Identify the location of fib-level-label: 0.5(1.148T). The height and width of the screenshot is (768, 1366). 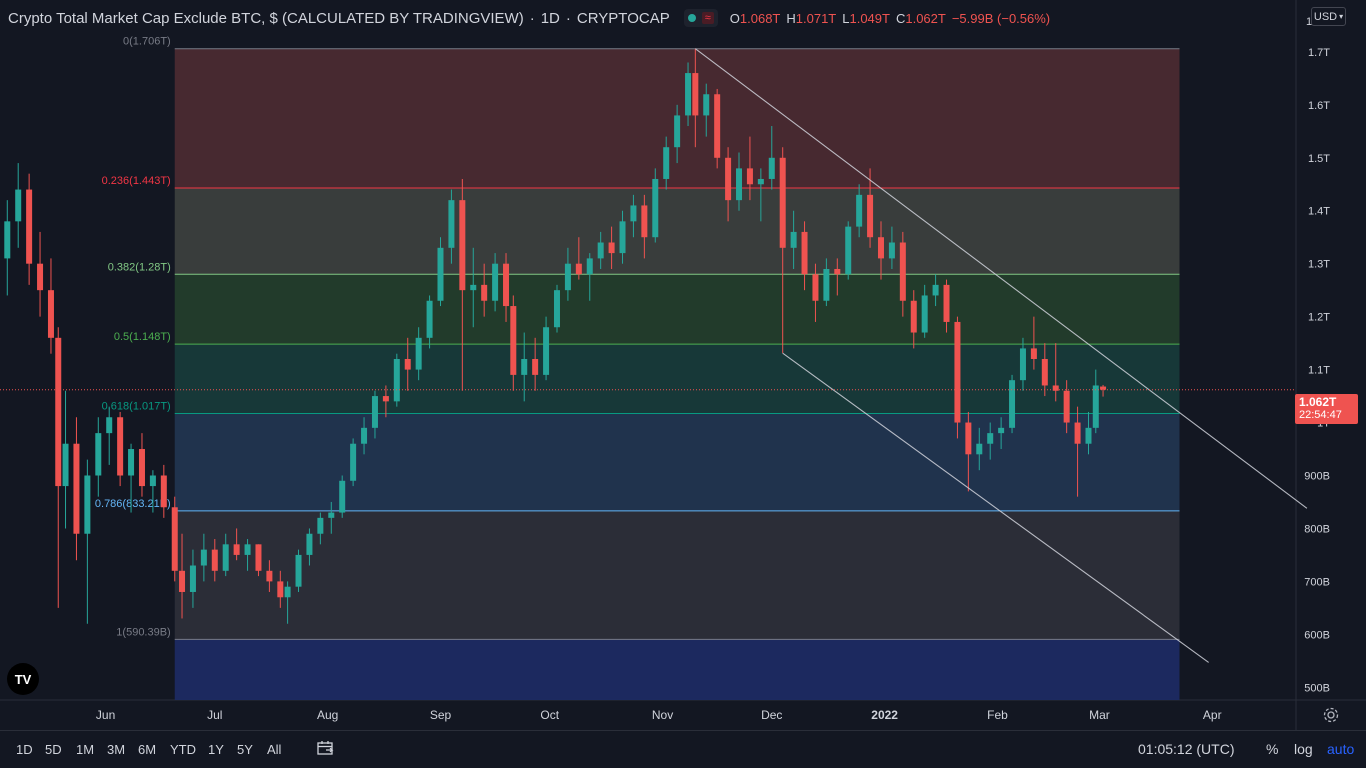
(142, 337).